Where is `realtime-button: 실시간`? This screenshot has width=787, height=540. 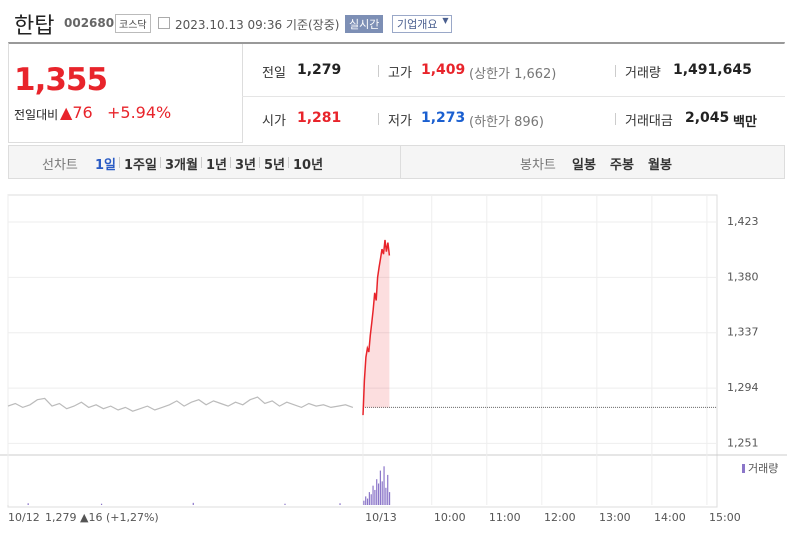 realtime-button: 실시간 is located at coordinates (364, 24).